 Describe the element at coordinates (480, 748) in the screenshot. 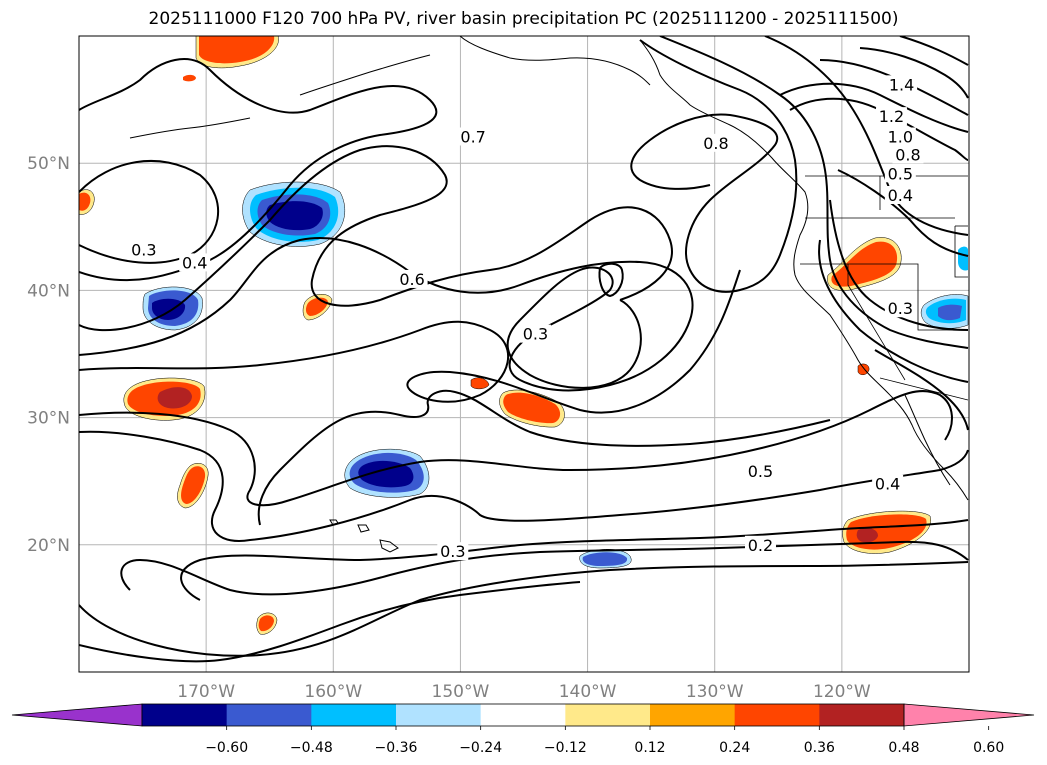

I see `colorbar-tick-label: −0.24` at that location.